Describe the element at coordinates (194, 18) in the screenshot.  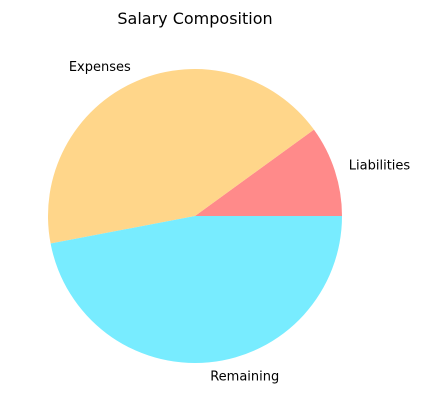
I see `chart-title: Salary Composition` at that location.